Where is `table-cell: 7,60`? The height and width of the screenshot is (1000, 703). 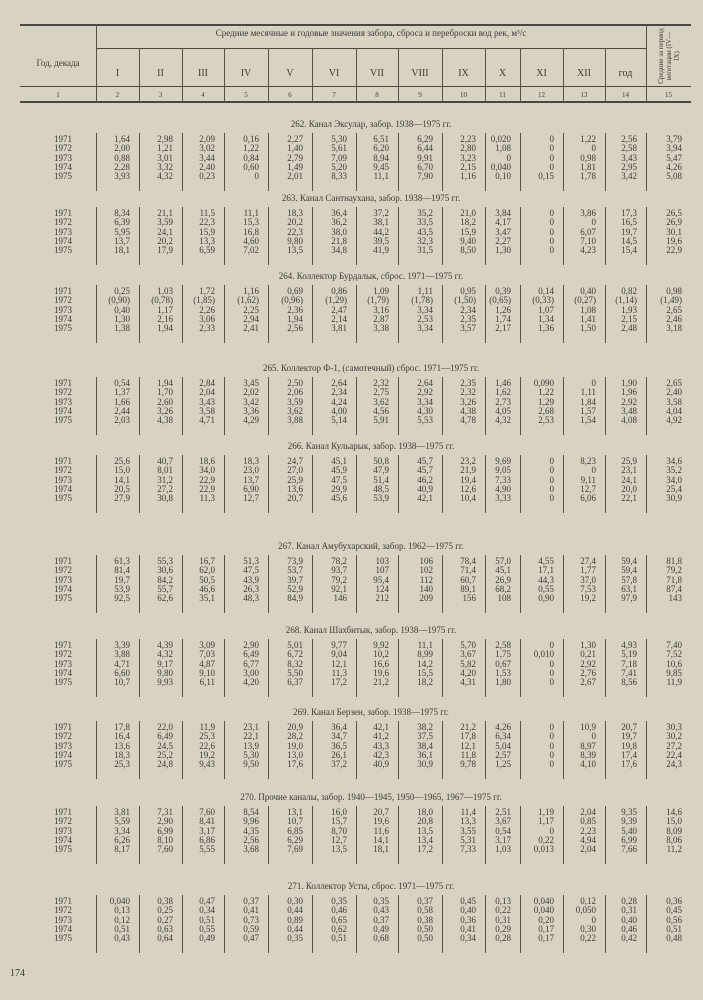 table-cell: 7,60 is located at coordinates (165, 849).